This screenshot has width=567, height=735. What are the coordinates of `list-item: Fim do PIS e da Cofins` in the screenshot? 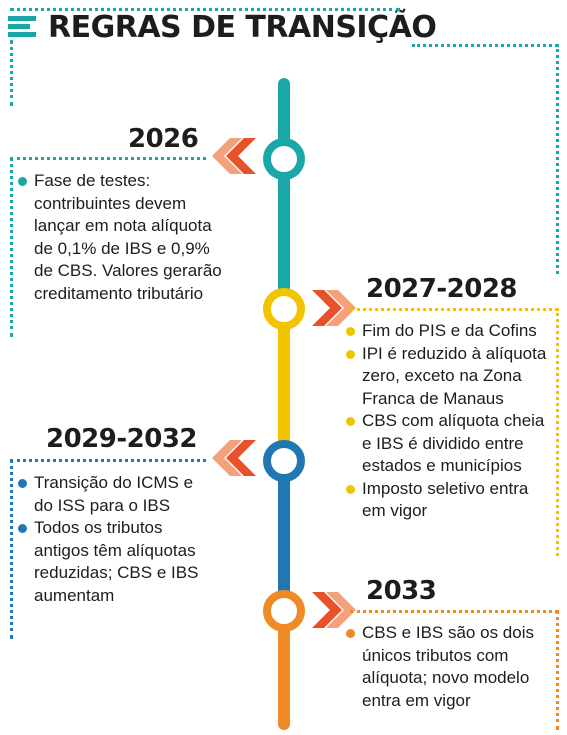 It's located at (448, 331).